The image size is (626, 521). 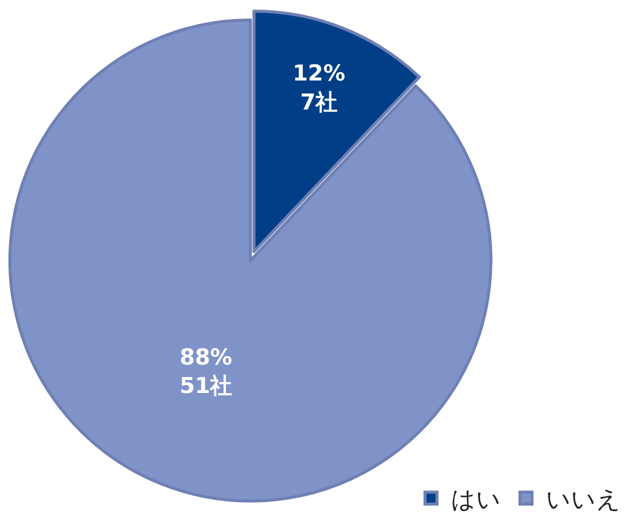 What do you see at coordinates (476, 499) in the screenshot?
I see `legend-label: はい` at bounding box center [476, 499].